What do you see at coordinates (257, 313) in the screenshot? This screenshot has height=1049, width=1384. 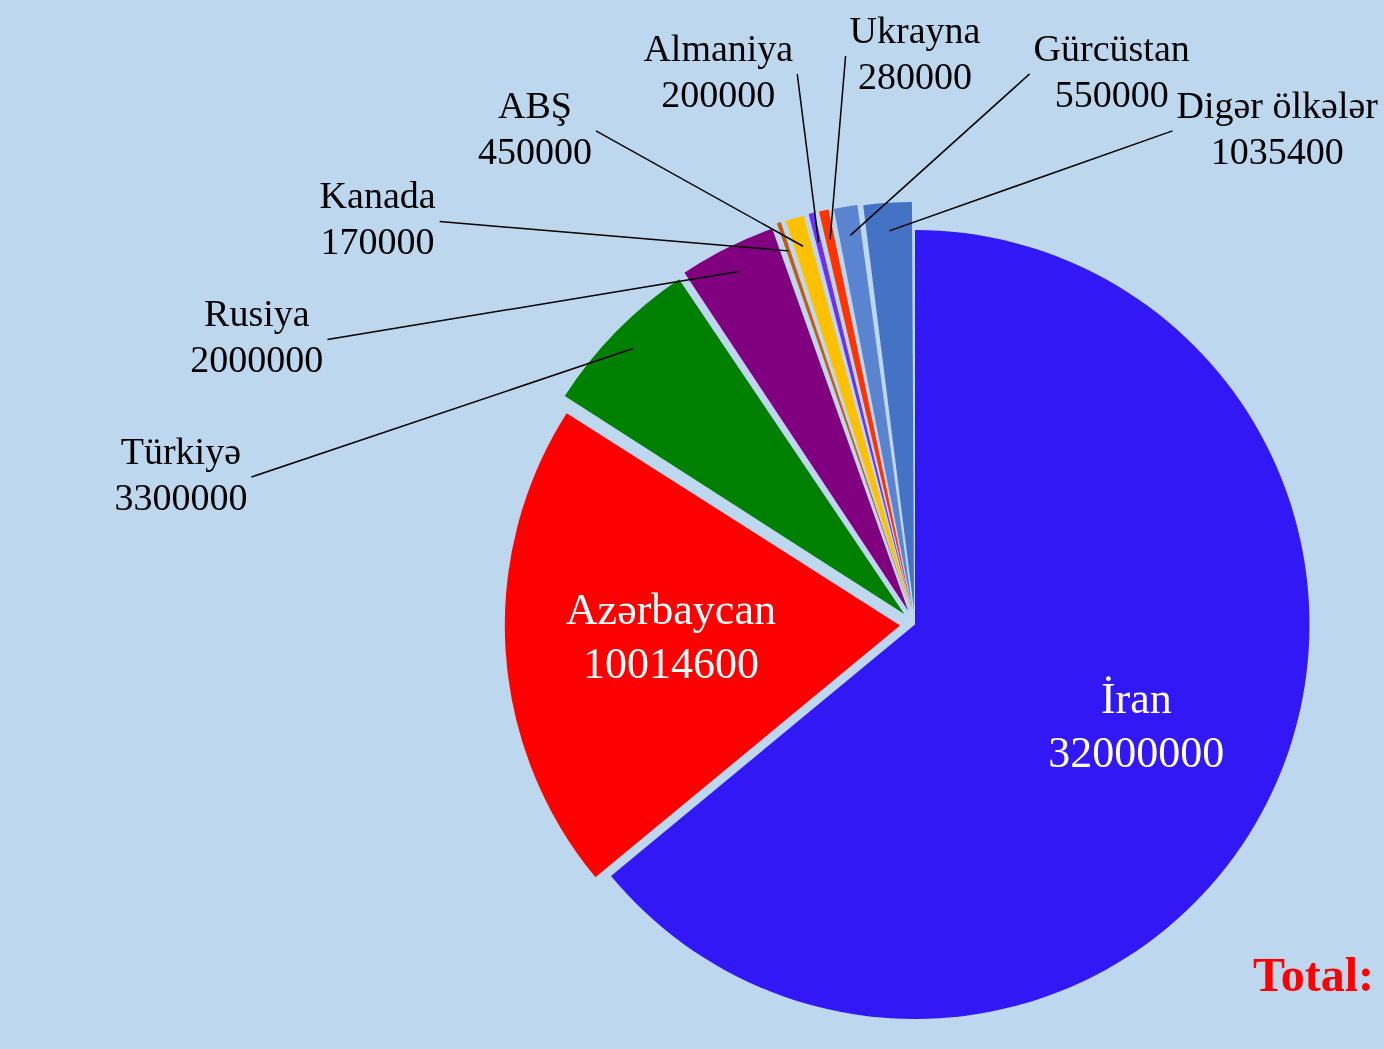 I see `slice-label: Rusiya` at bounding box center [257, 313].